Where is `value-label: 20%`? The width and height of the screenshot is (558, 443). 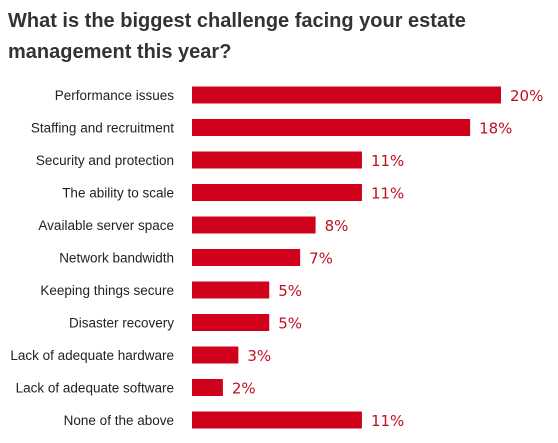
value-label: 20% is located at coordinates (526, 96).